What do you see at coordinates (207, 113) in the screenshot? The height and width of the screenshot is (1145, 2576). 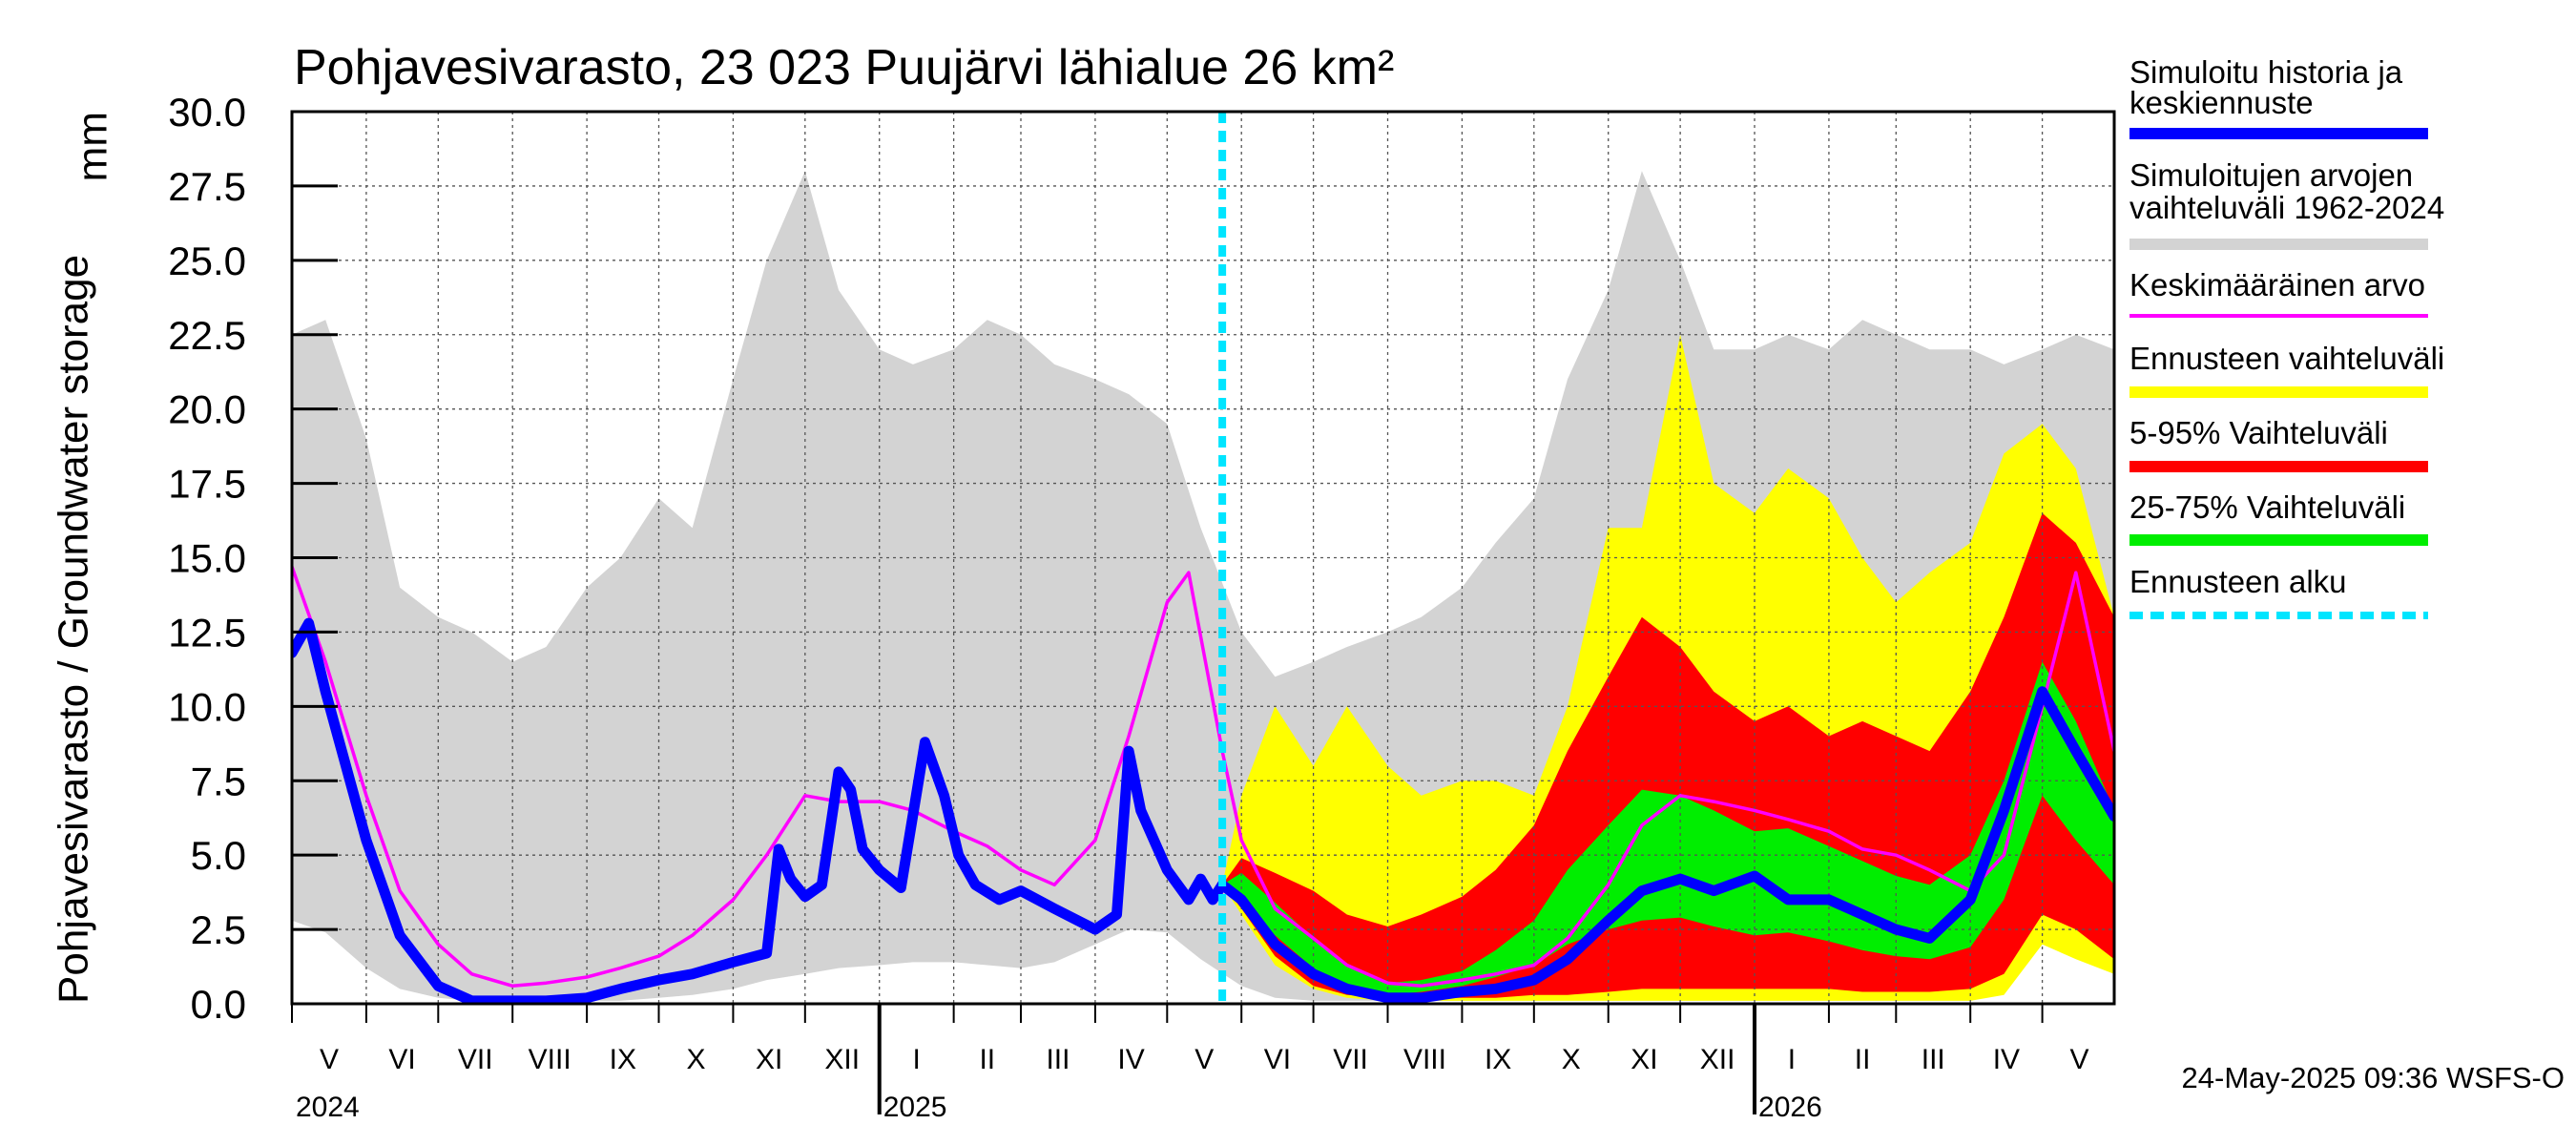 I see `y-tick-label: 30.0` at bounding box center [207, 113].